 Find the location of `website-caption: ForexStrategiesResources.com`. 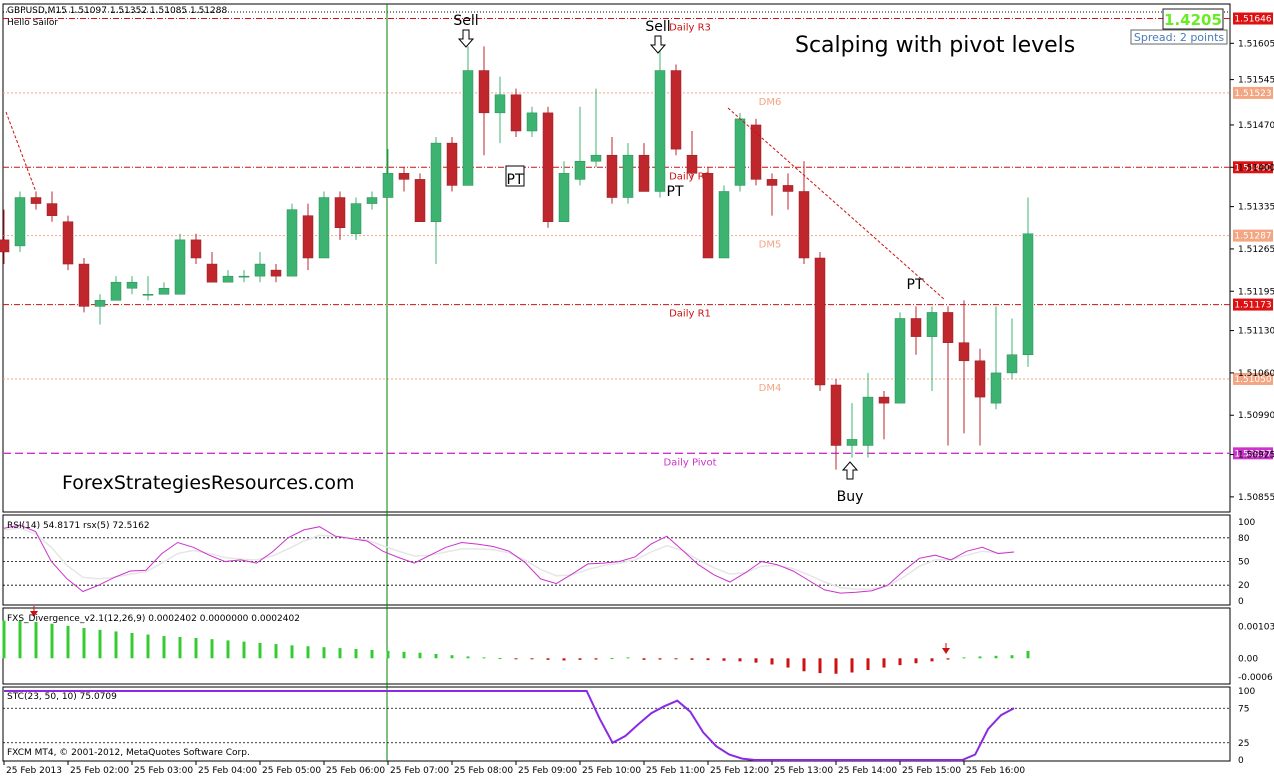

website-caption: ForexStrategiesResources.com is located at coordinates (208, 483).